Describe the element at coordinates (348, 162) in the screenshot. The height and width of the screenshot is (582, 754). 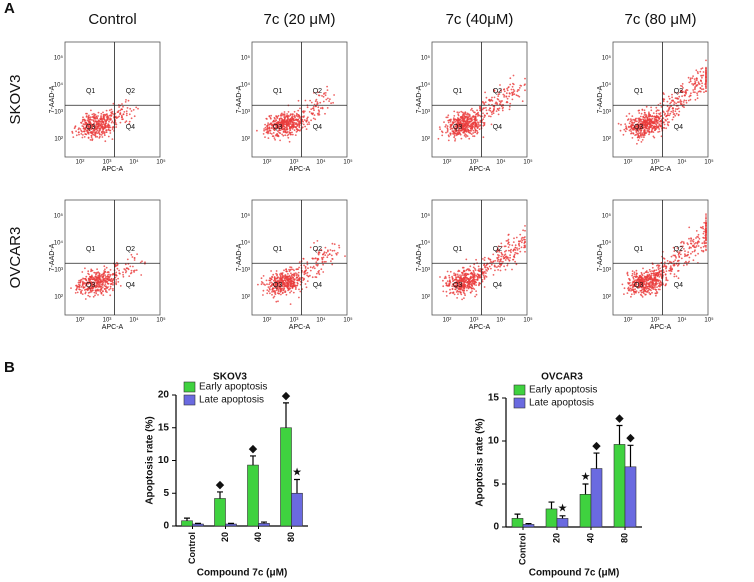
I see `x-tick-label: 10⁵` at that location.